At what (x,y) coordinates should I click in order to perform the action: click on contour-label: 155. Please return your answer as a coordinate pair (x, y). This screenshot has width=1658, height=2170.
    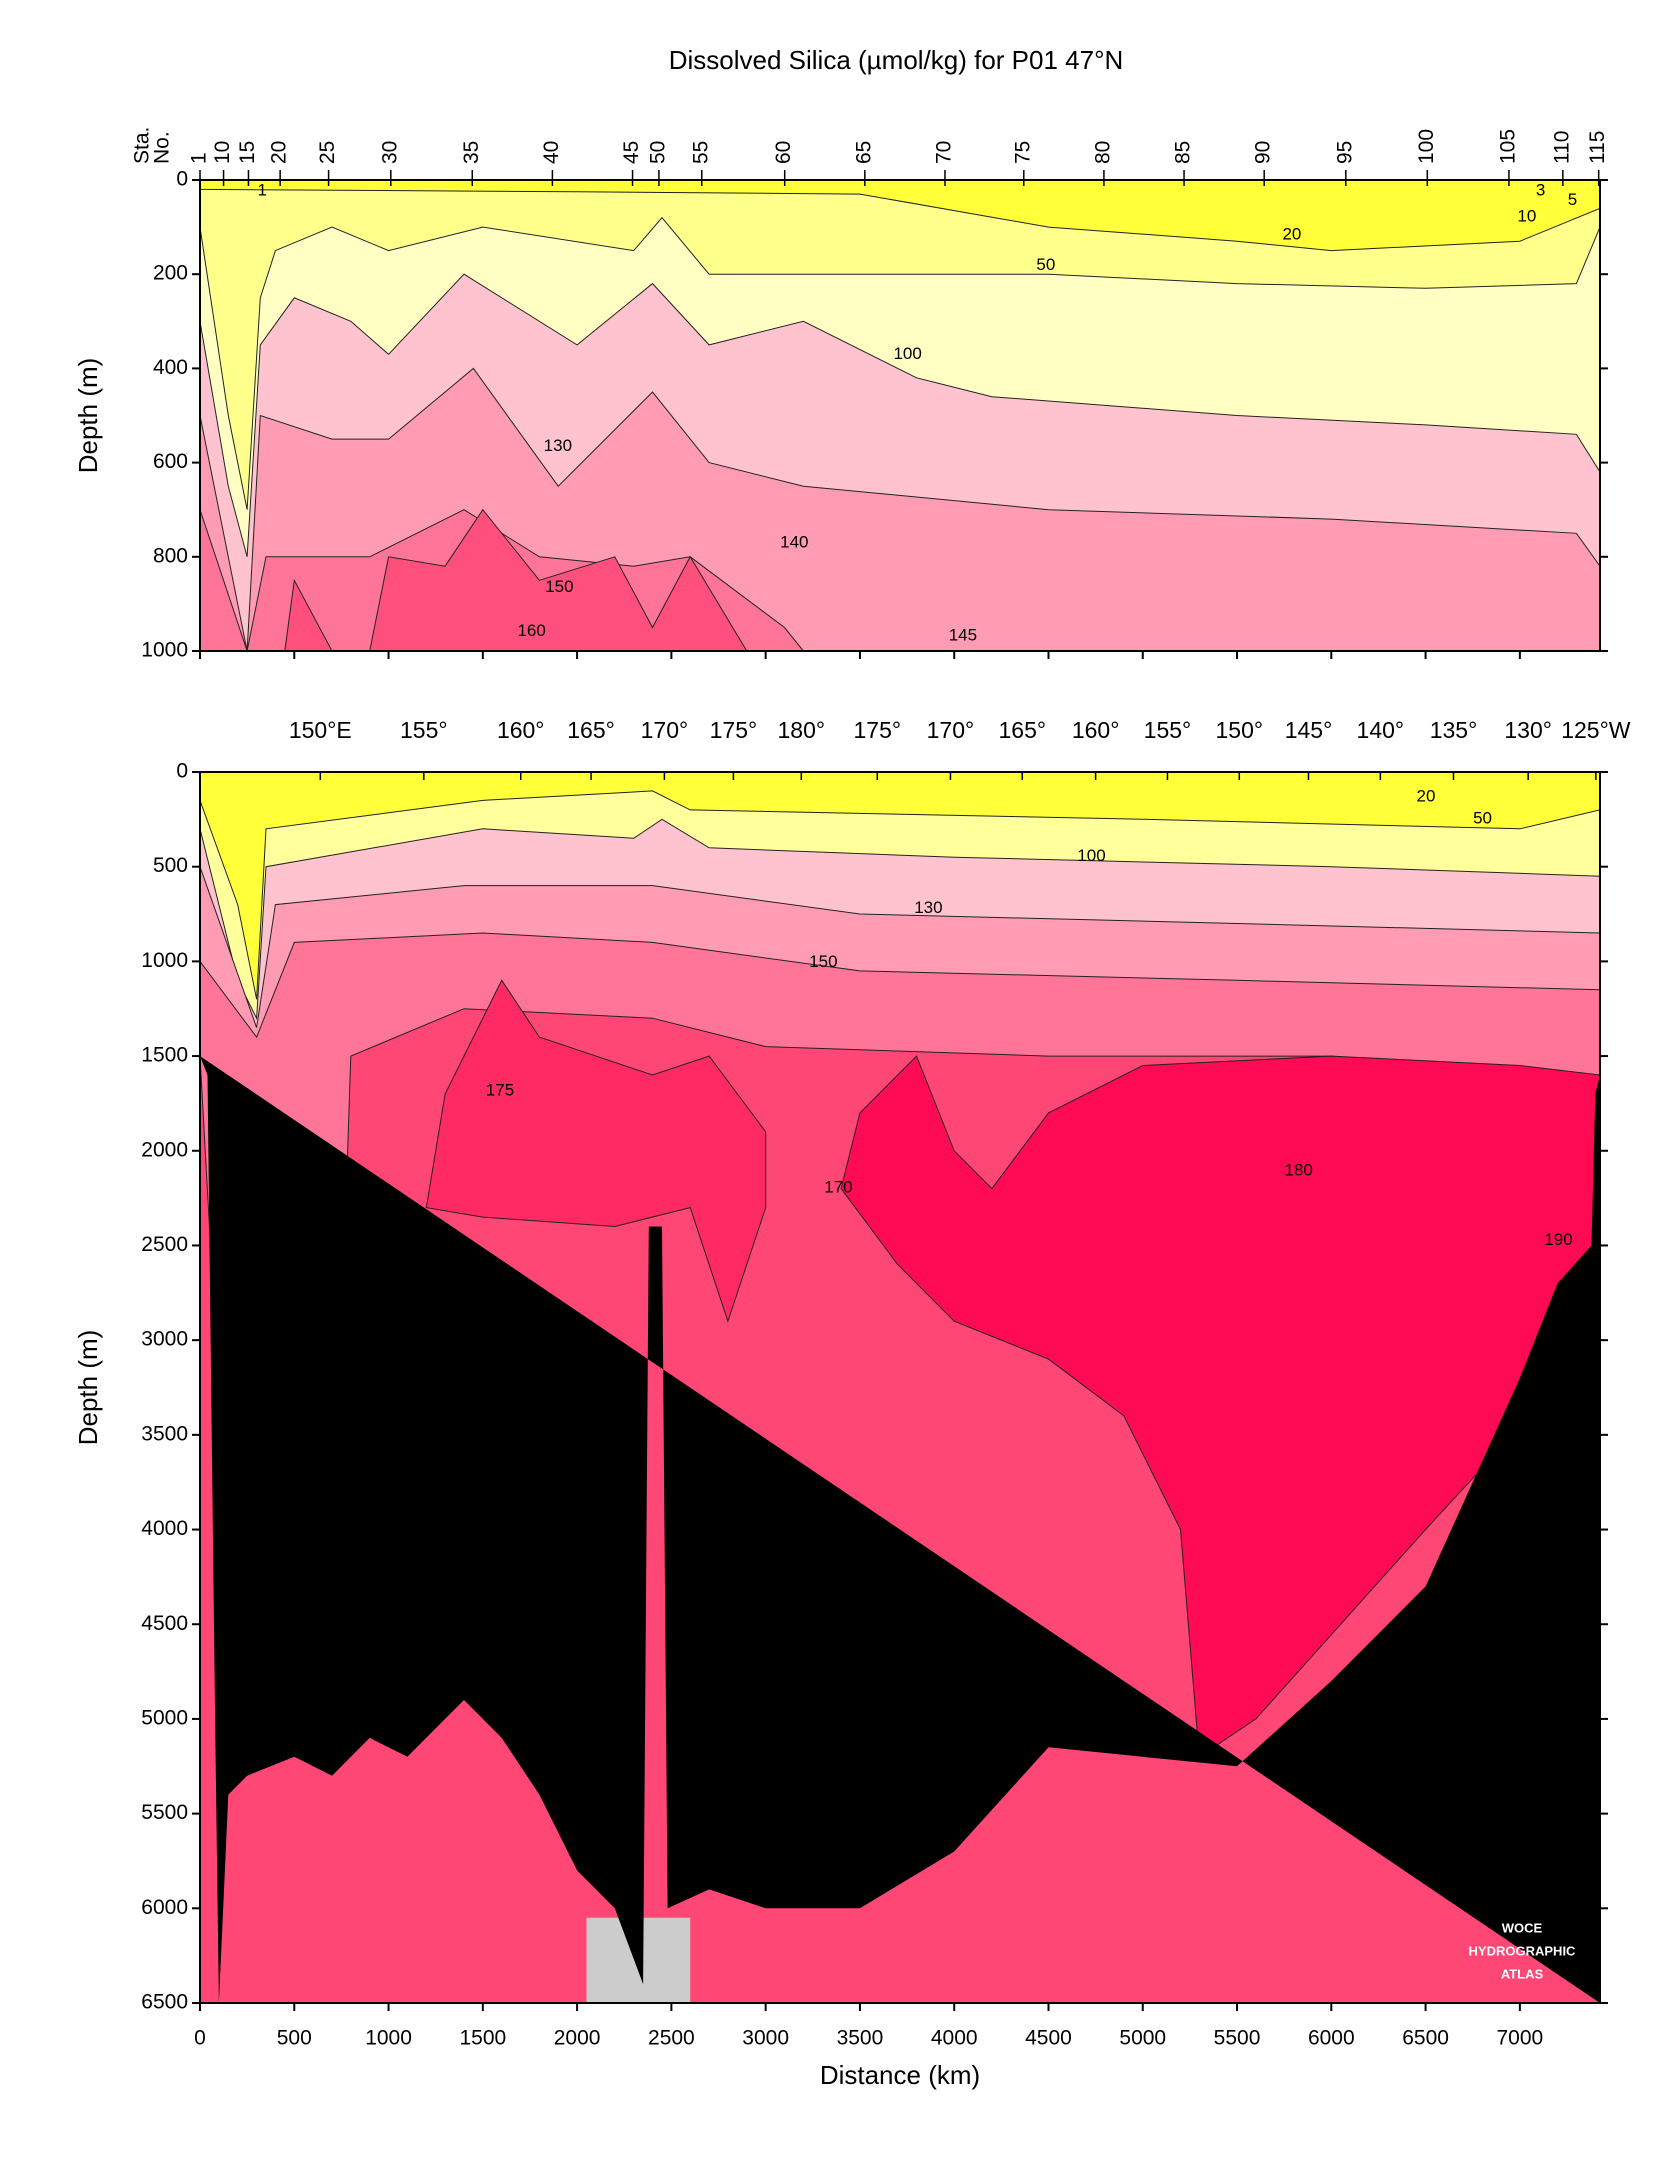
    Looking at the image, I should click on (342, 1428).